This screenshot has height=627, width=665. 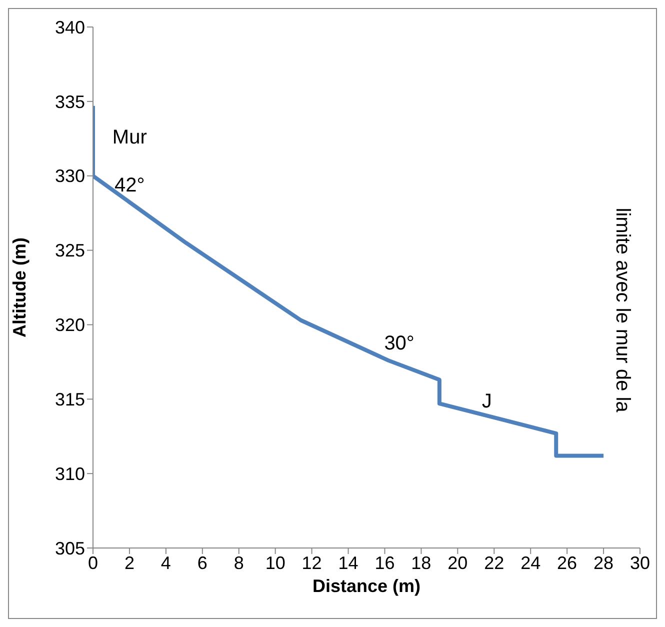 I want to click on annotation: 30°, so click(x=399, y=344).